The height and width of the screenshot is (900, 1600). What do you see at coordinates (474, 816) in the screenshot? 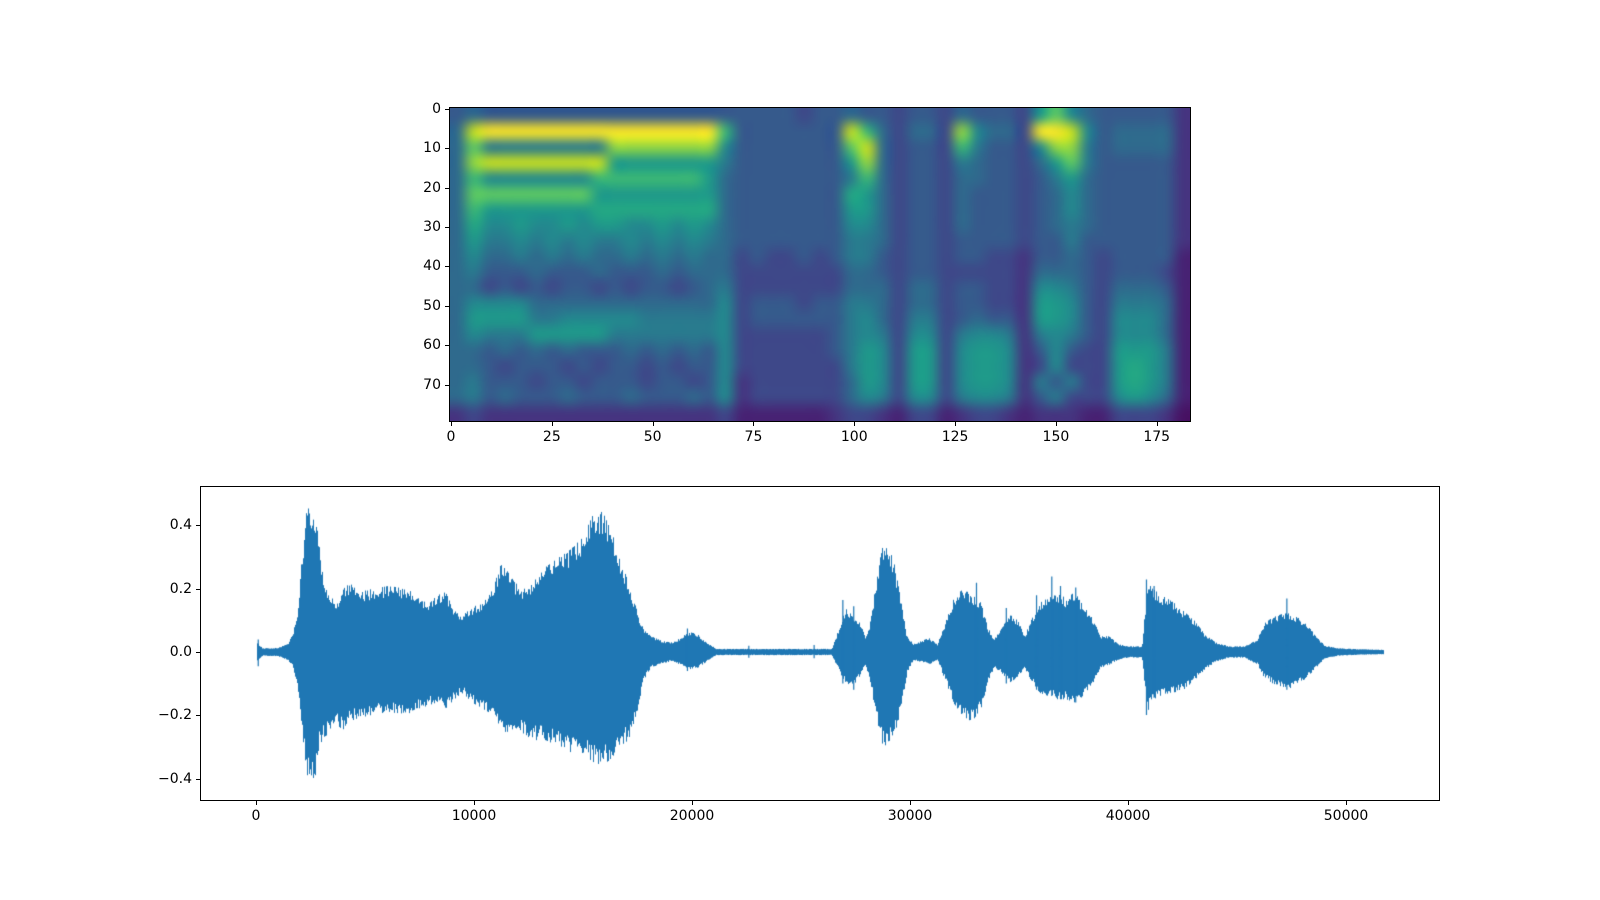
I see `tick-label: 10000` at bounding box center [474, 816].